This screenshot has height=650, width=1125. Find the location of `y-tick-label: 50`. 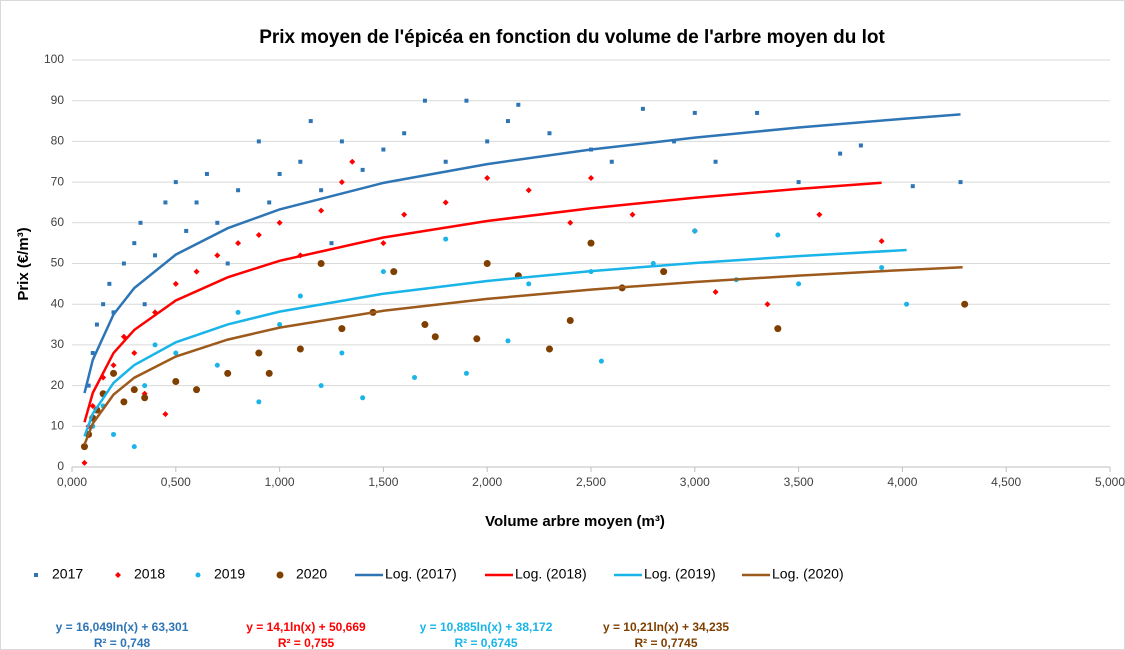

y-tick-label: 50 is located at coordinates (58, 263).